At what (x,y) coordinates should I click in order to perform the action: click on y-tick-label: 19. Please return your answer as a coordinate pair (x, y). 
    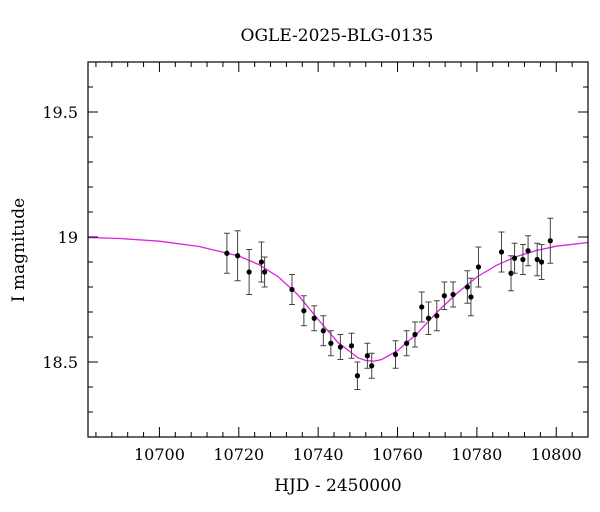
    Looking at the image, I should click on (68, 237).